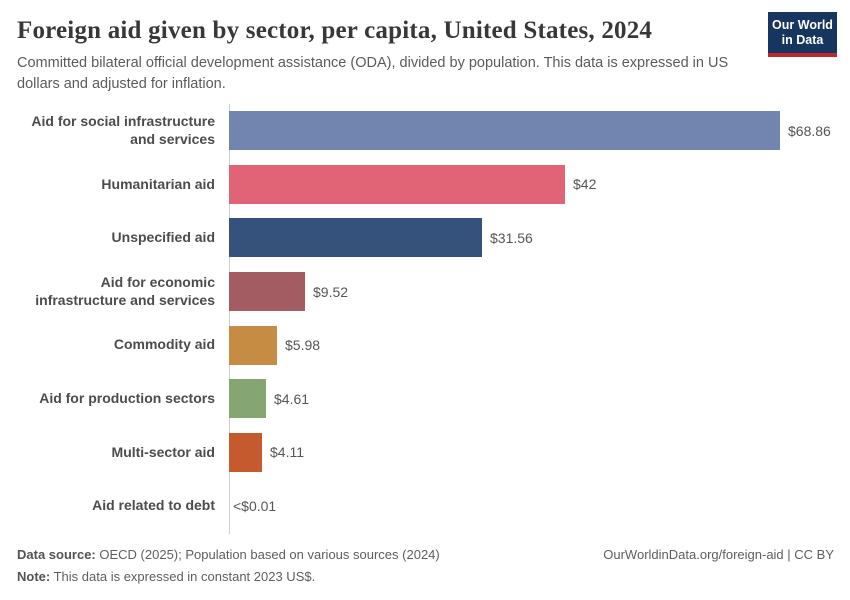  I want to click on bar-area: $68.86, so click(531, 131).